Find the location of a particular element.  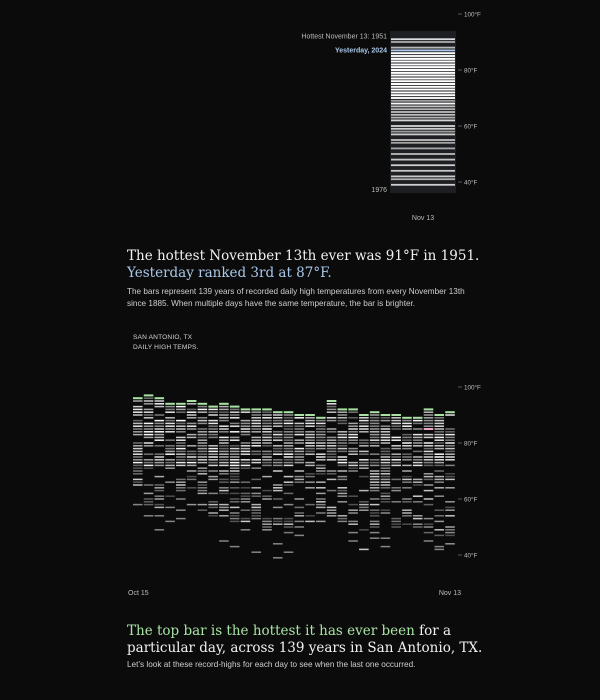

hottest-annotation: Hottest November 13: 1951 is located at coordinates (344, 37).